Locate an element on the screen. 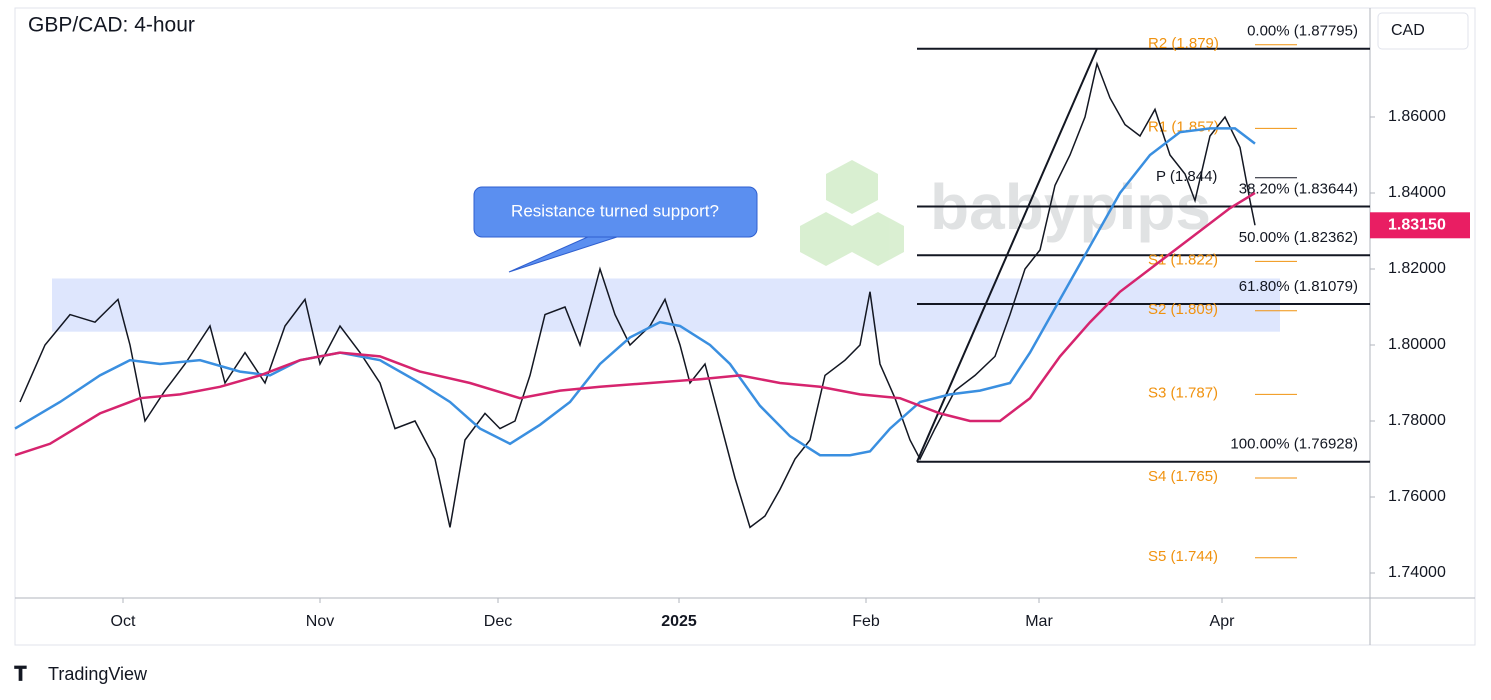  x-tick-label: Feb is located at coordinates (866, 621).